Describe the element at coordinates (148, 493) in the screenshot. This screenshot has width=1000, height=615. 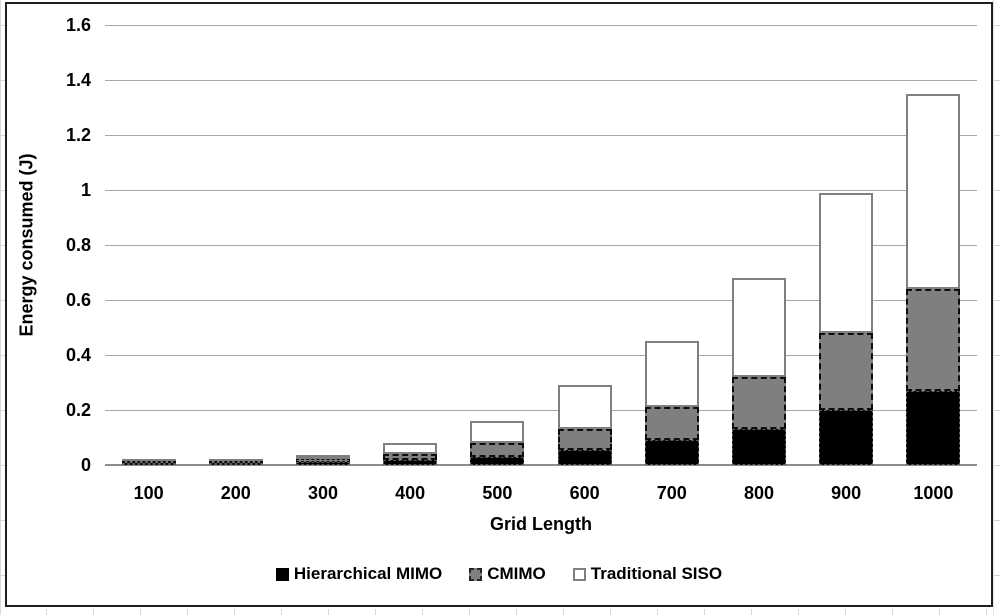
I see `x-axis-tick-label: 100` at that location.